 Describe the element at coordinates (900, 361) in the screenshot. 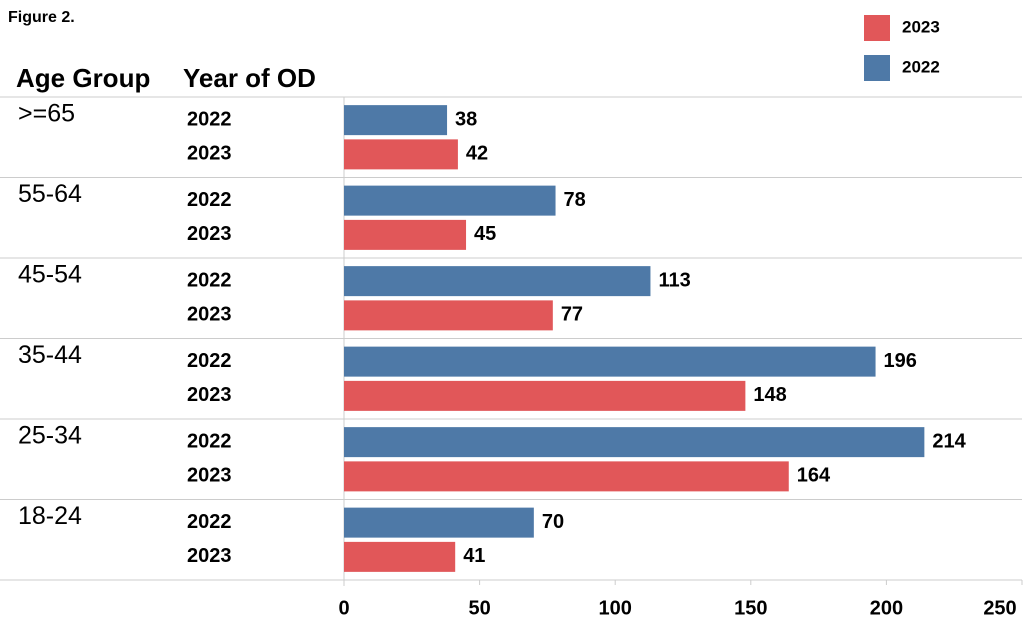

I see `data-label: 196` at that location.